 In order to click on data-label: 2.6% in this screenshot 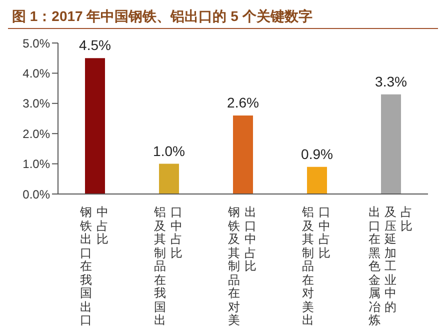, I will do `click(243, 102)`.